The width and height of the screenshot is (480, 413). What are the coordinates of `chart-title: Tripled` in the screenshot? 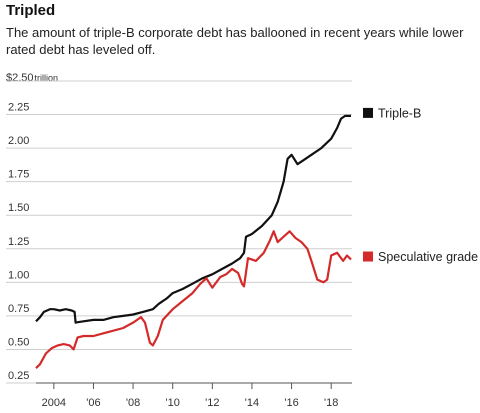 It's located at (31, 10).